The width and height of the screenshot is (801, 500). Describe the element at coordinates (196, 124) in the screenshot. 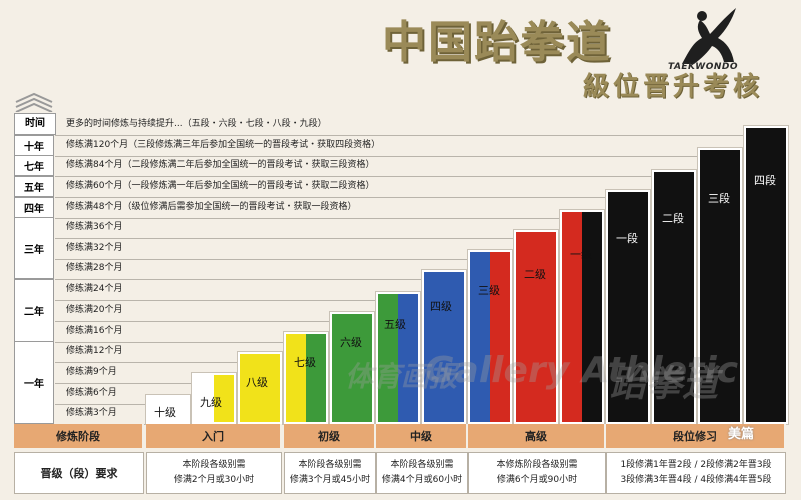

I see `row-text: 更多的时间修炼与持续提升...（五段・六段・七段・八段・九段）` at that location.